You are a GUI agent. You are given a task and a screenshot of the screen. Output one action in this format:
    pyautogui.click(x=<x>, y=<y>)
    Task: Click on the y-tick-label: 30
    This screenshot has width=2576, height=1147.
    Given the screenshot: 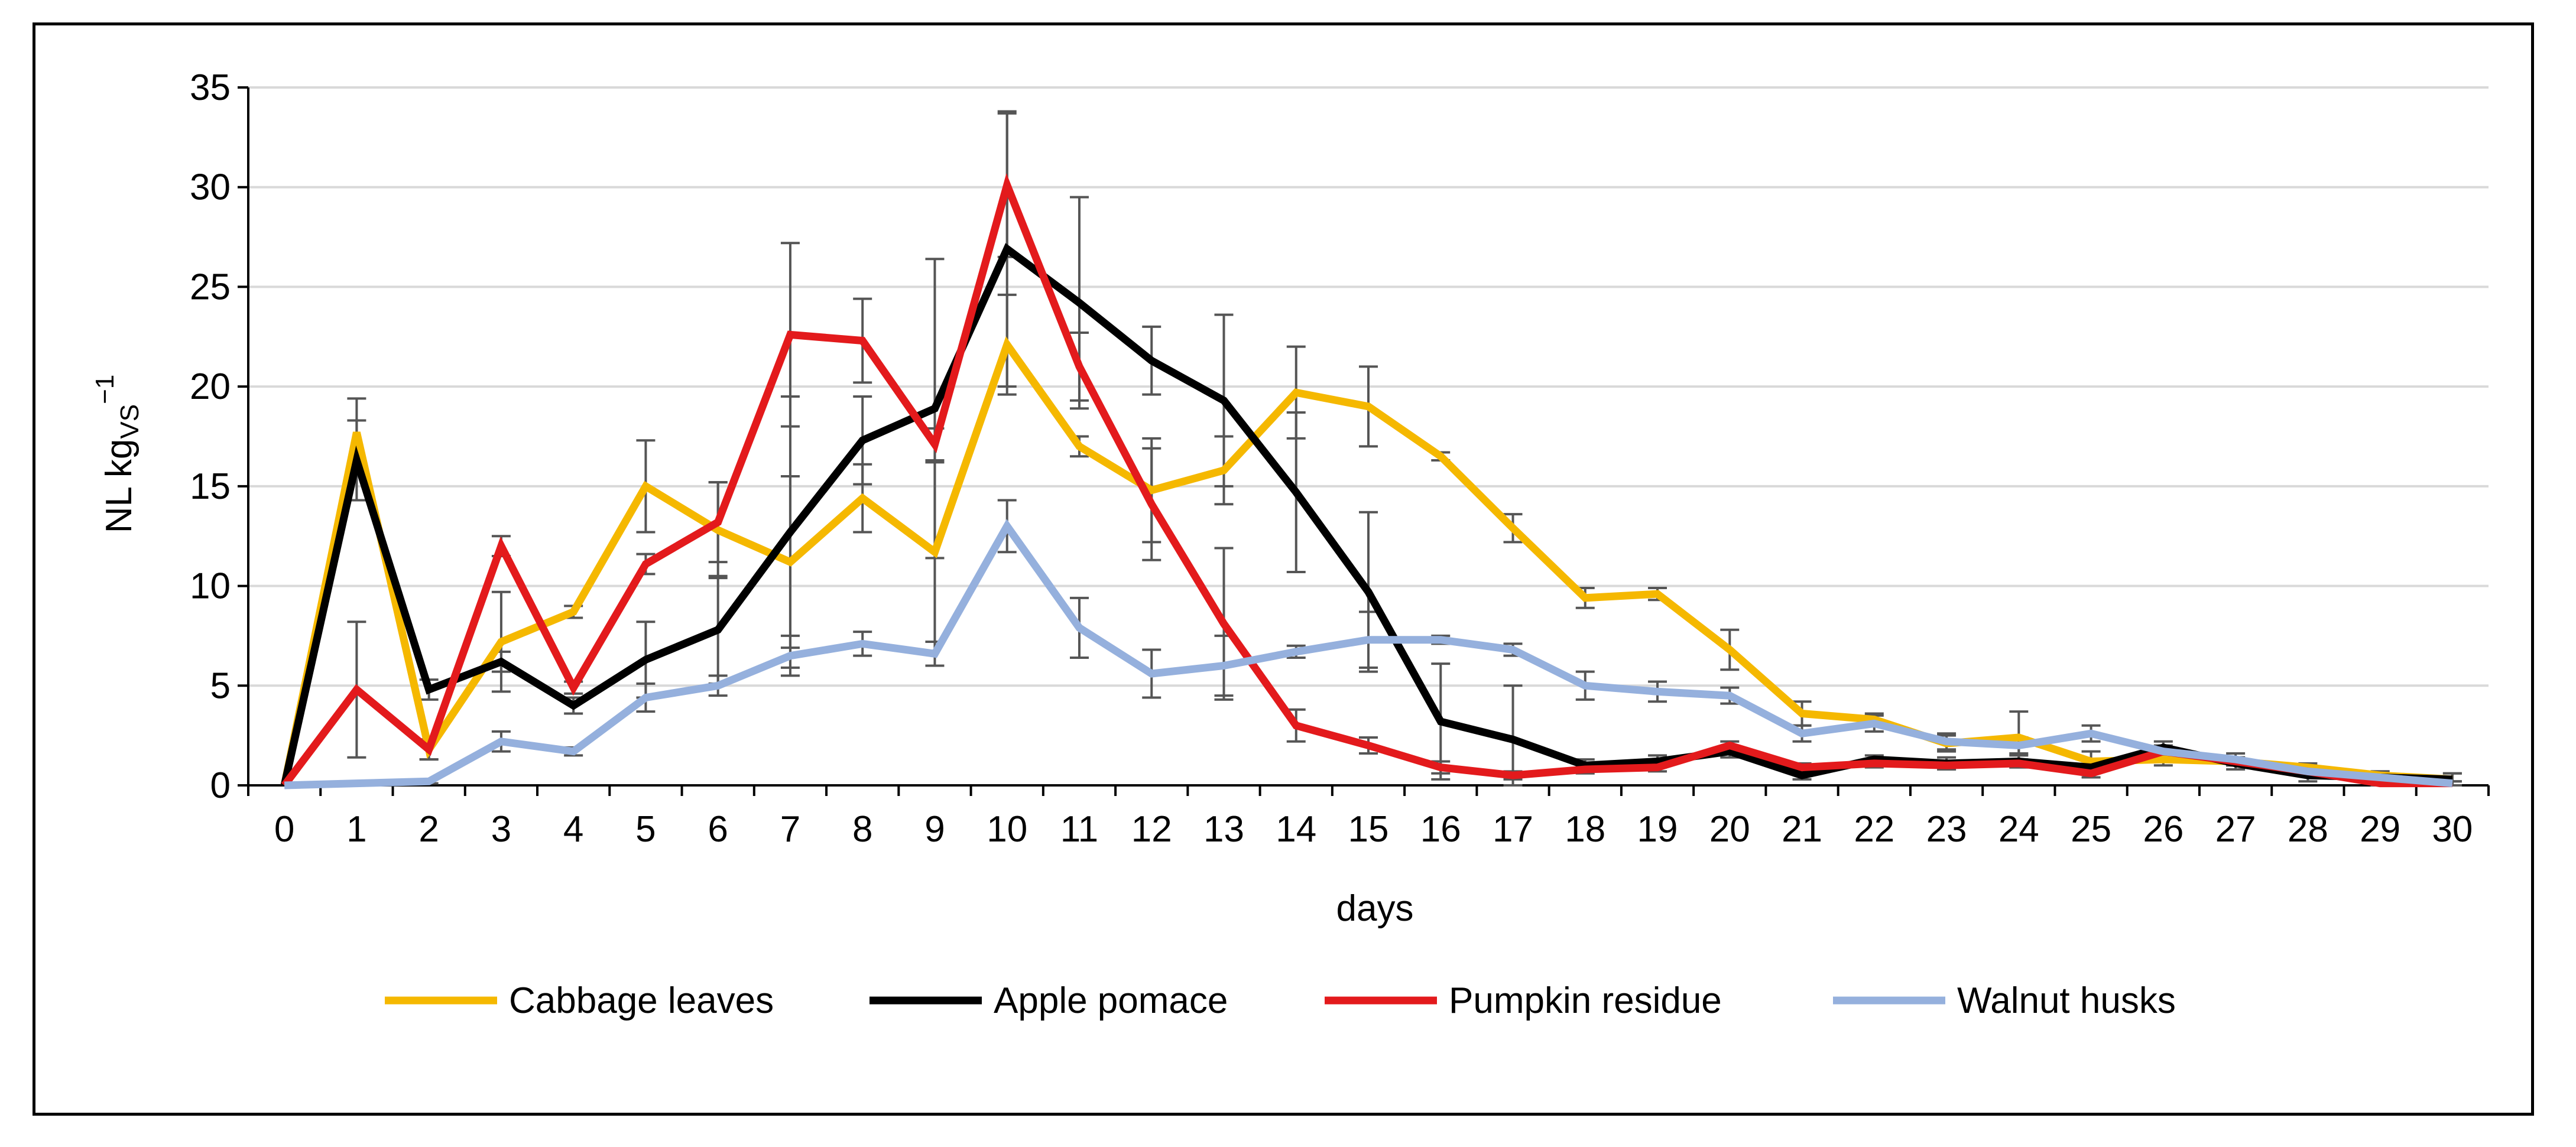 What is the action you would take?
    pyautogui.click(x=210, y=187)
    